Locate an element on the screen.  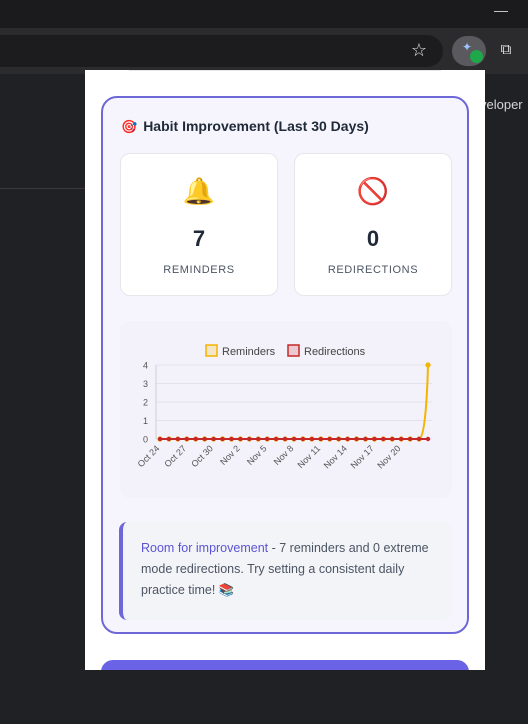
x-tick-label: Nov 11 is located at coordinates (308, 456).